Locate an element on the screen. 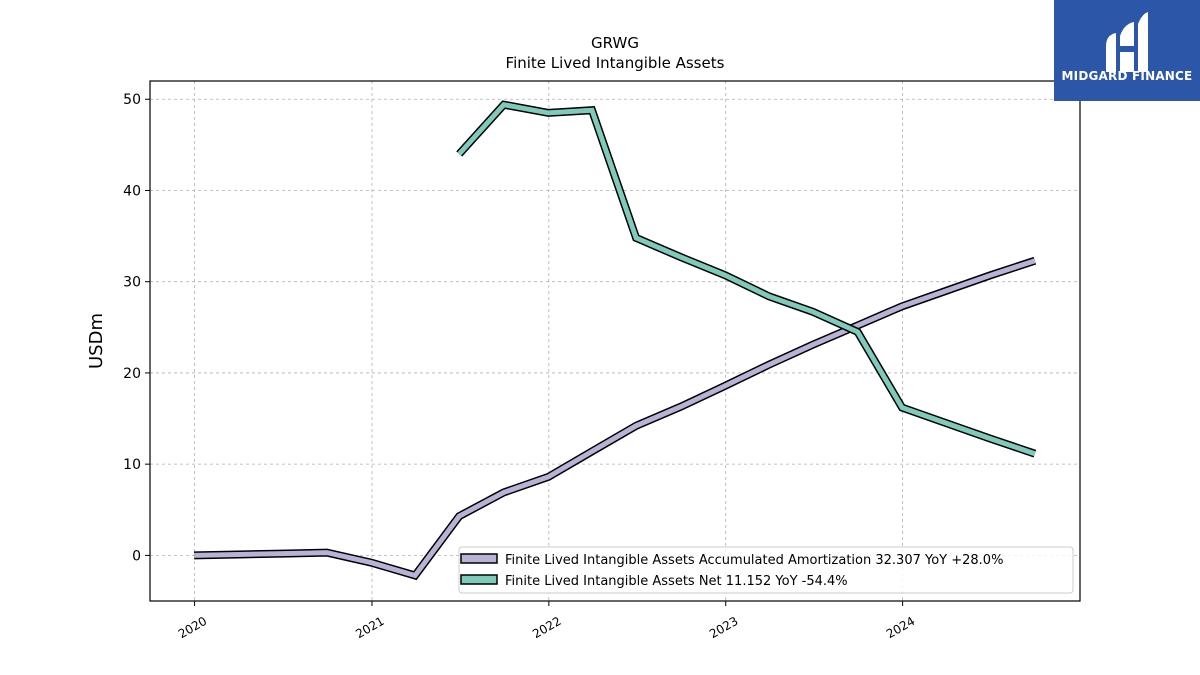  x-tick-label: 2020 is located at coordinates (192, 627).